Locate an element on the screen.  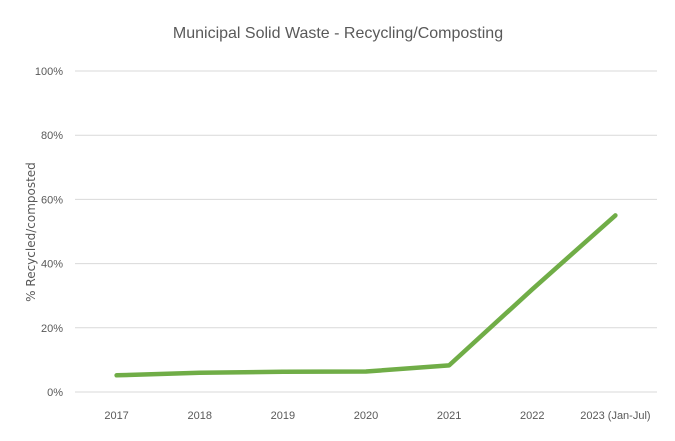
y-tick-label: 40% is located at coordinates (52, 265).